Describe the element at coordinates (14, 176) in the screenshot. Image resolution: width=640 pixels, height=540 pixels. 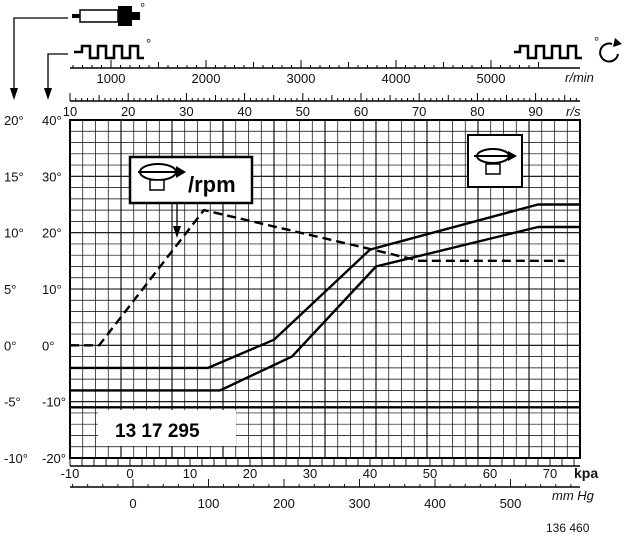
I see `left-degree-label: 15°` at that location.